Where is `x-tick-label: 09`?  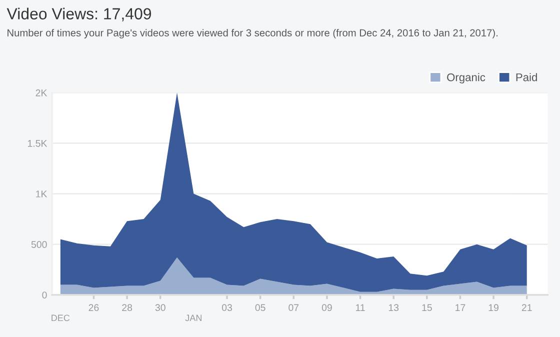
x-tick-label: 09 is located at coordinates (327, 308).